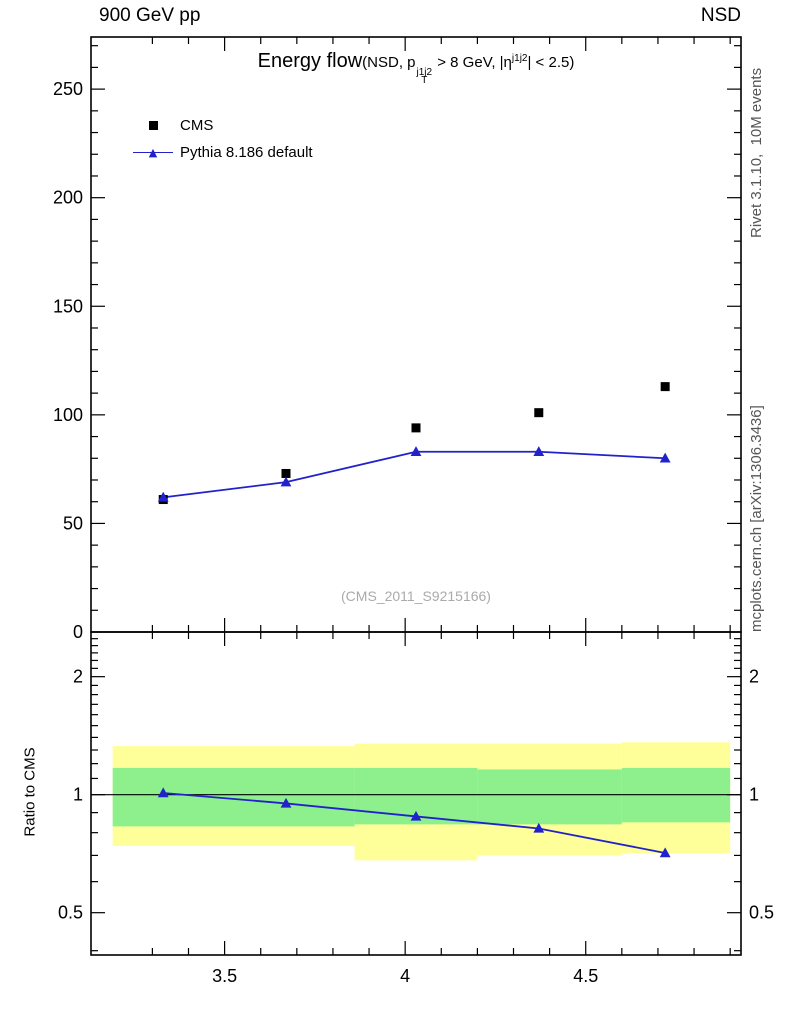 The width and height of the screenshot is (786, 1024). I want to click on event-class-label: NSD, so click(720, 15).